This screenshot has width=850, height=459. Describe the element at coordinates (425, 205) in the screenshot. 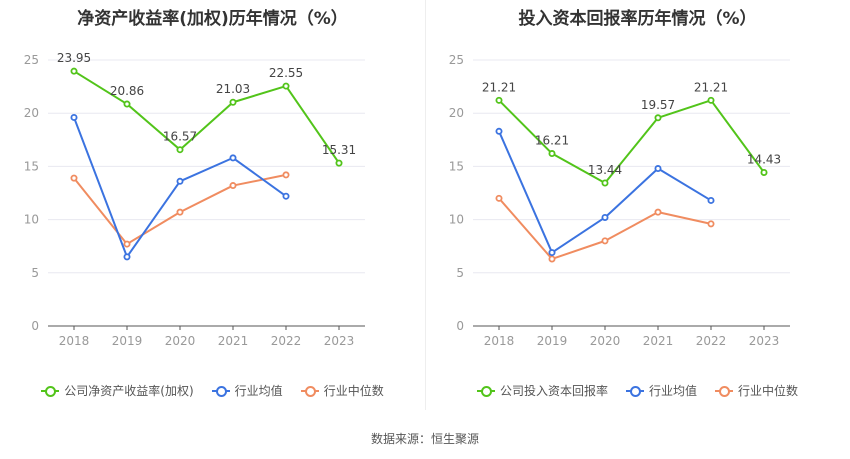

I see `panel-divider` at that location.